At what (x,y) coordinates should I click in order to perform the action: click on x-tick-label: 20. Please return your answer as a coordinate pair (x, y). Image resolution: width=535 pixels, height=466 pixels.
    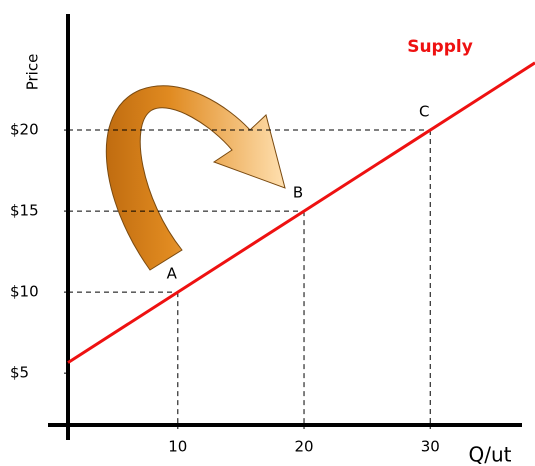
    Looking at the image, I should click on (303, 447).